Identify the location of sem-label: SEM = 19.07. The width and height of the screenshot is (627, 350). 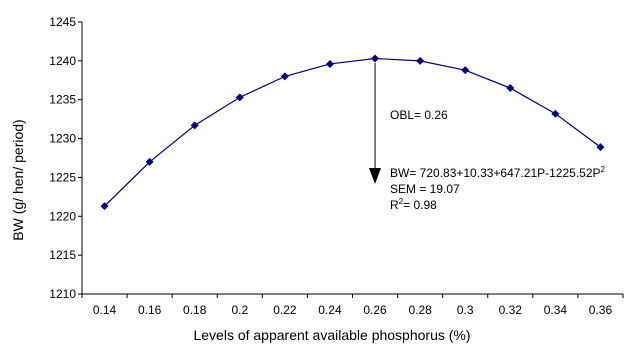
(425, 189).